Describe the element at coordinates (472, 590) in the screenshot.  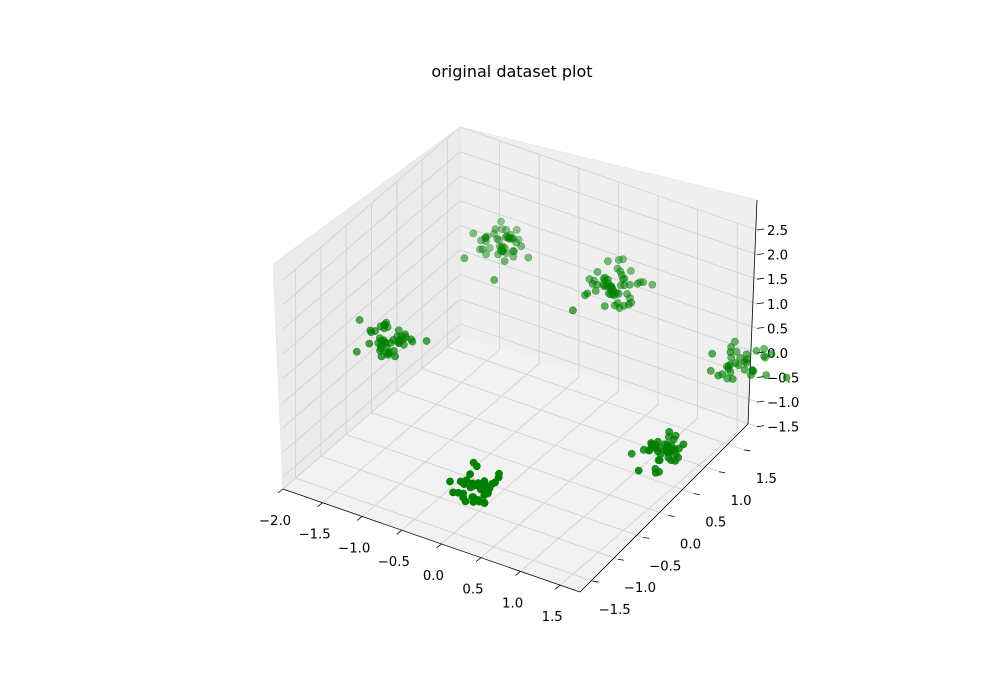
I see `x-tick-label: 0.5` at that location.